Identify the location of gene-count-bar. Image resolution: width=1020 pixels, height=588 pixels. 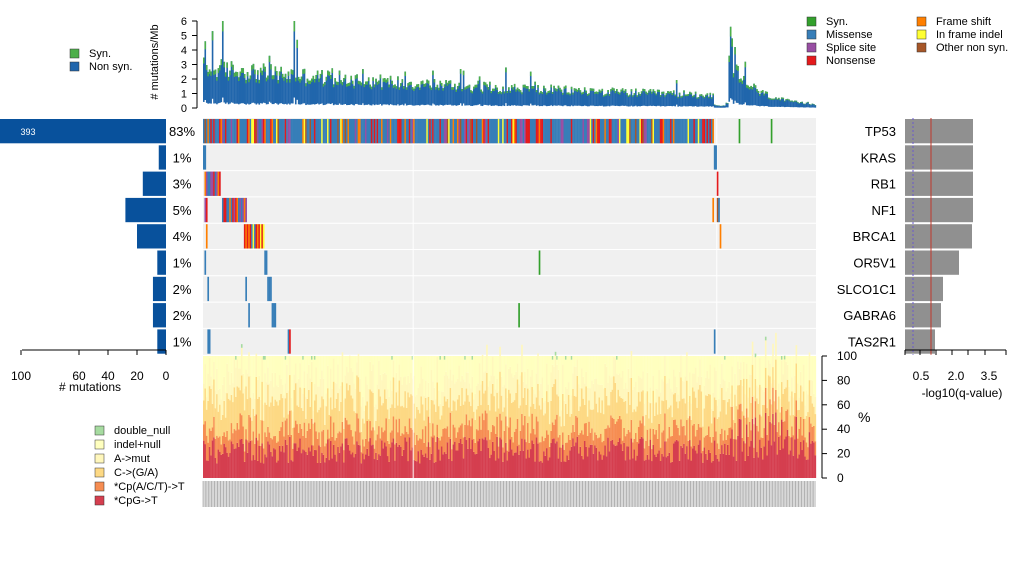
(154, 183).